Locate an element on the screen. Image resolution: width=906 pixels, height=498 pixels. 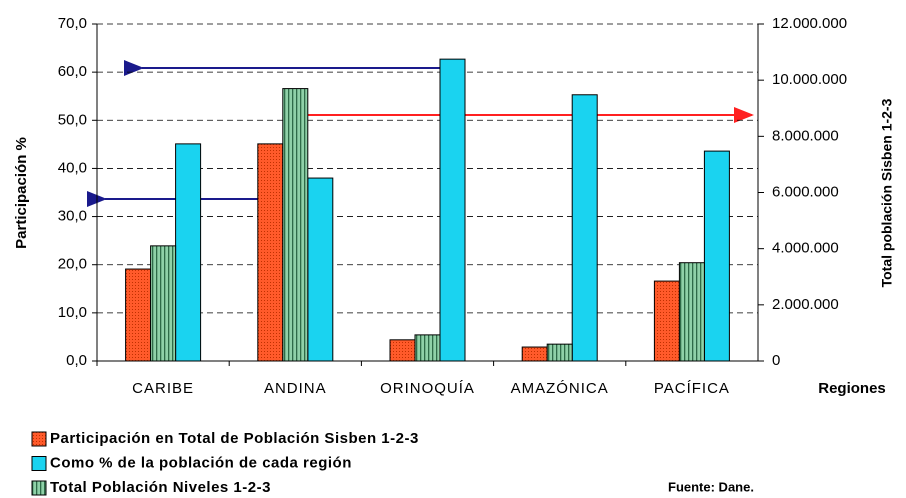
y-tick-label: 30,0 is located at coordinates (72, 216).